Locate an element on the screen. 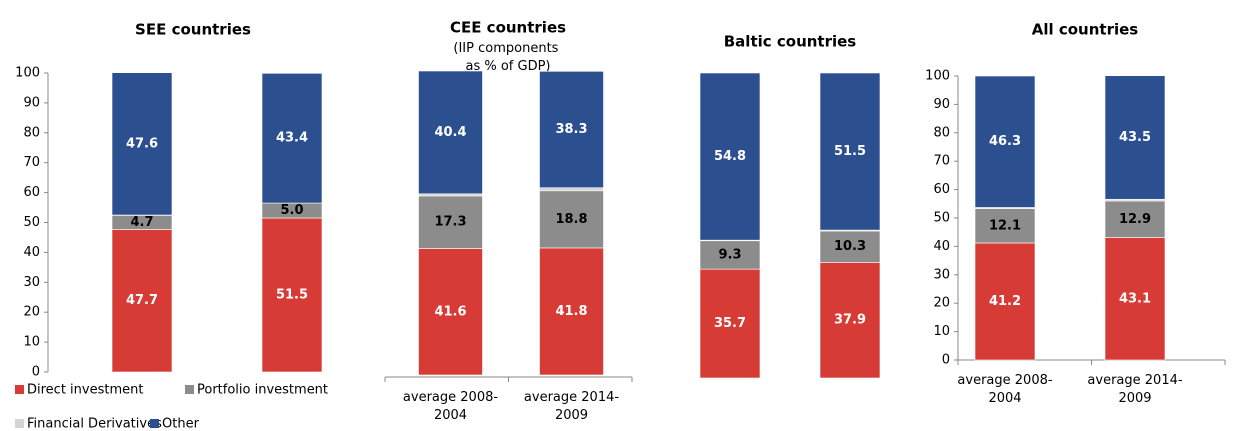  value-label: 43.1 is located at coordinates (1135, 298).